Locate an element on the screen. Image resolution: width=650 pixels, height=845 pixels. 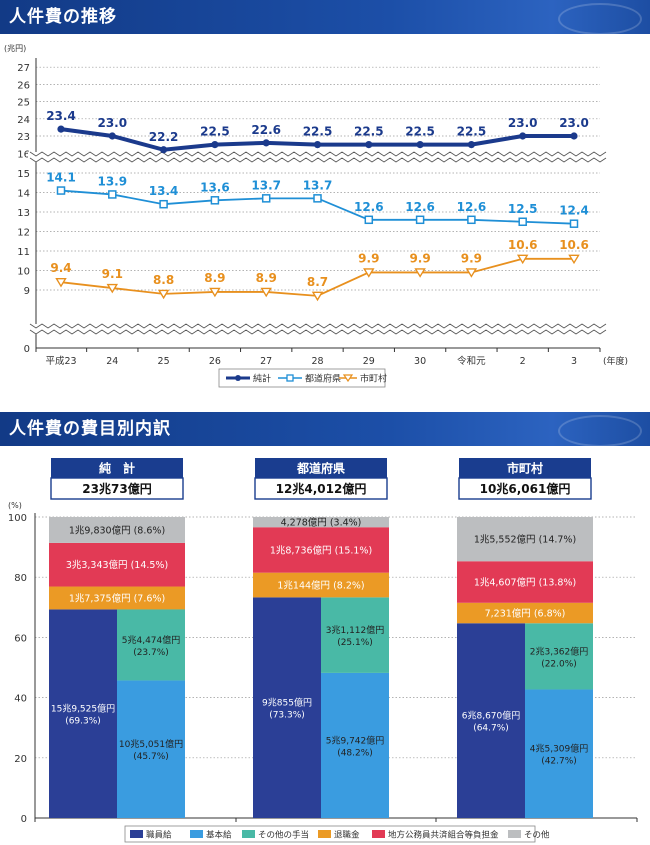
data-label: (45.7%) is located at coordinates (151, 757).